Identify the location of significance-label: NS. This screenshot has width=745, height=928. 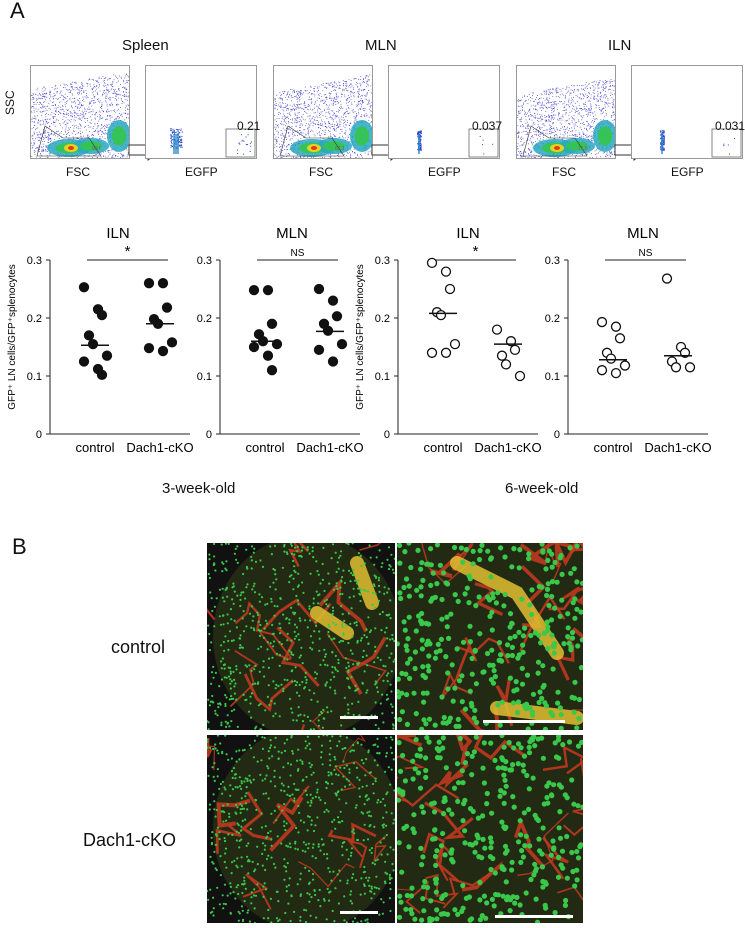
(298, 253).